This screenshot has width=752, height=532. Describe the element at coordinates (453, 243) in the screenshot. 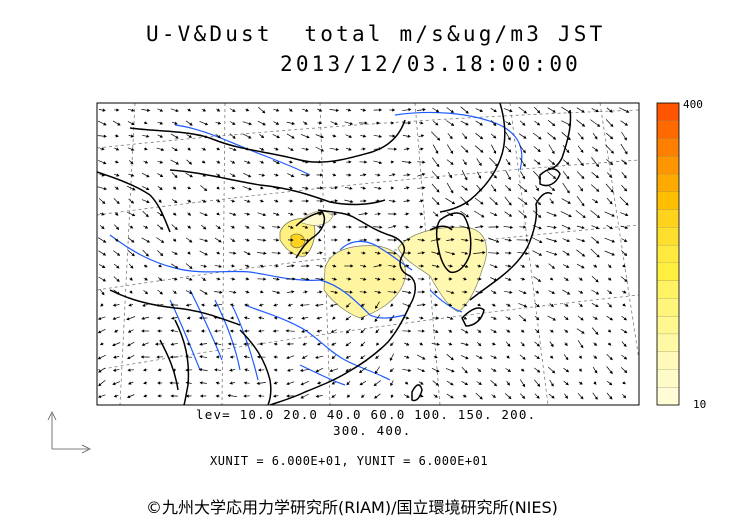

I see `korea-peninsula` at that location.